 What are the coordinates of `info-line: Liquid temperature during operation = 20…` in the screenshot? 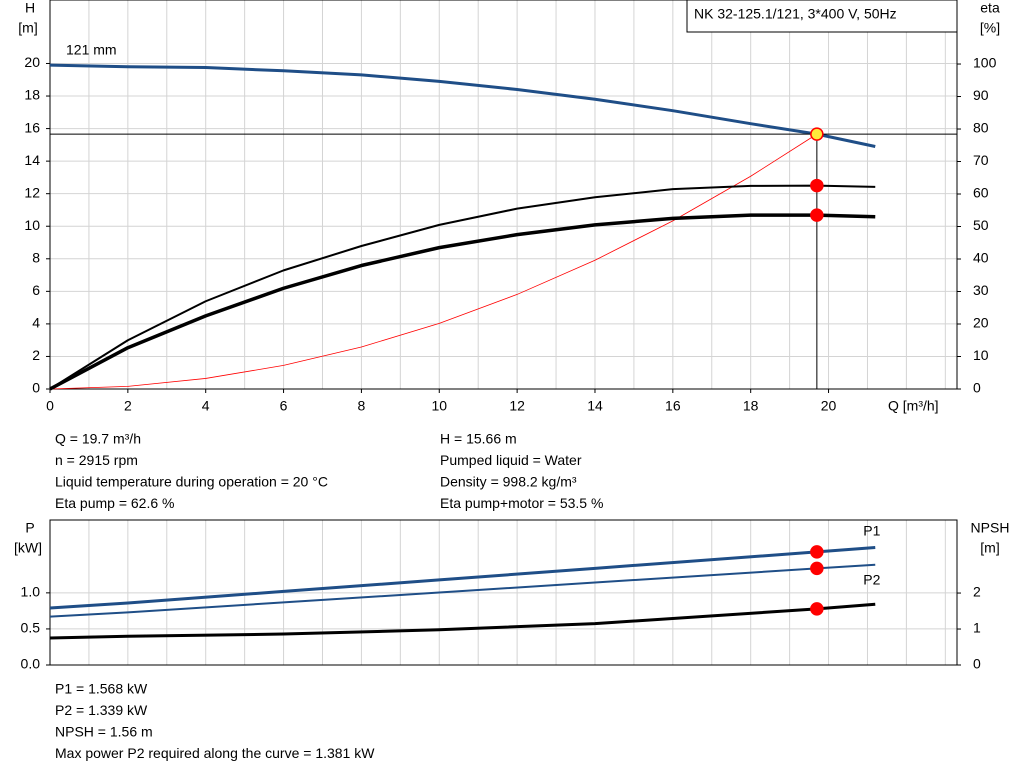 It's located at (191, 482).